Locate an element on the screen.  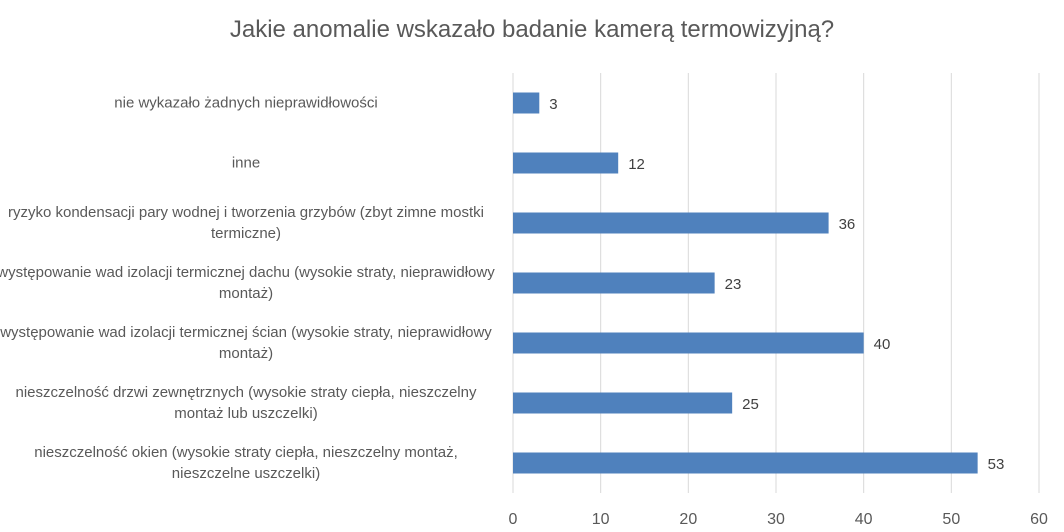
data-label: 40 is located at coordinates (882, 344).